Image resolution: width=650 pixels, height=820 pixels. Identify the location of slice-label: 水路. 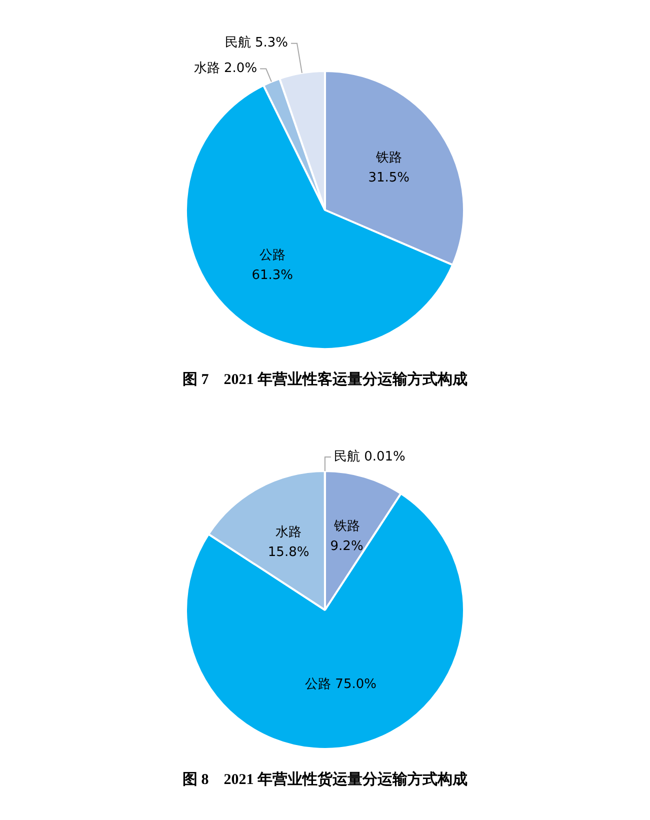
(289, 532).